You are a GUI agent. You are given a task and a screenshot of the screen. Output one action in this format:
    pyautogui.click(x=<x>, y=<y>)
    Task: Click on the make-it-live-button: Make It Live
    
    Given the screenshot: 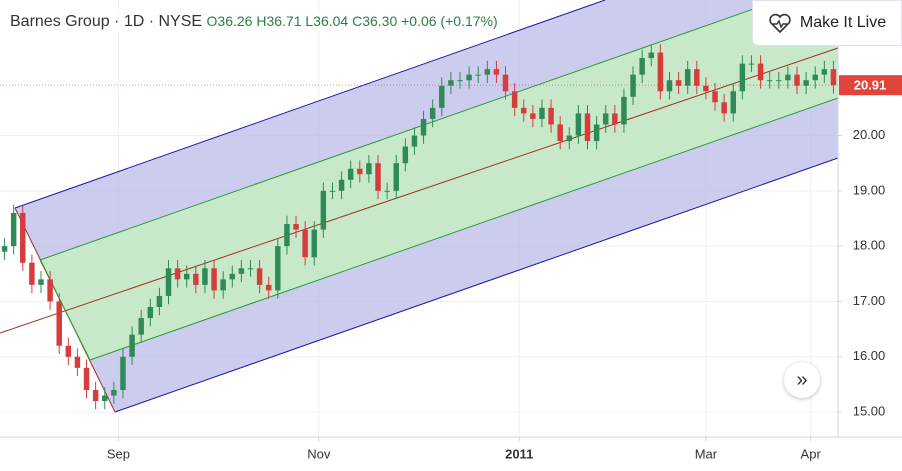 What is the action you would take?
    pyautogui.click(x=827, y=23)
    